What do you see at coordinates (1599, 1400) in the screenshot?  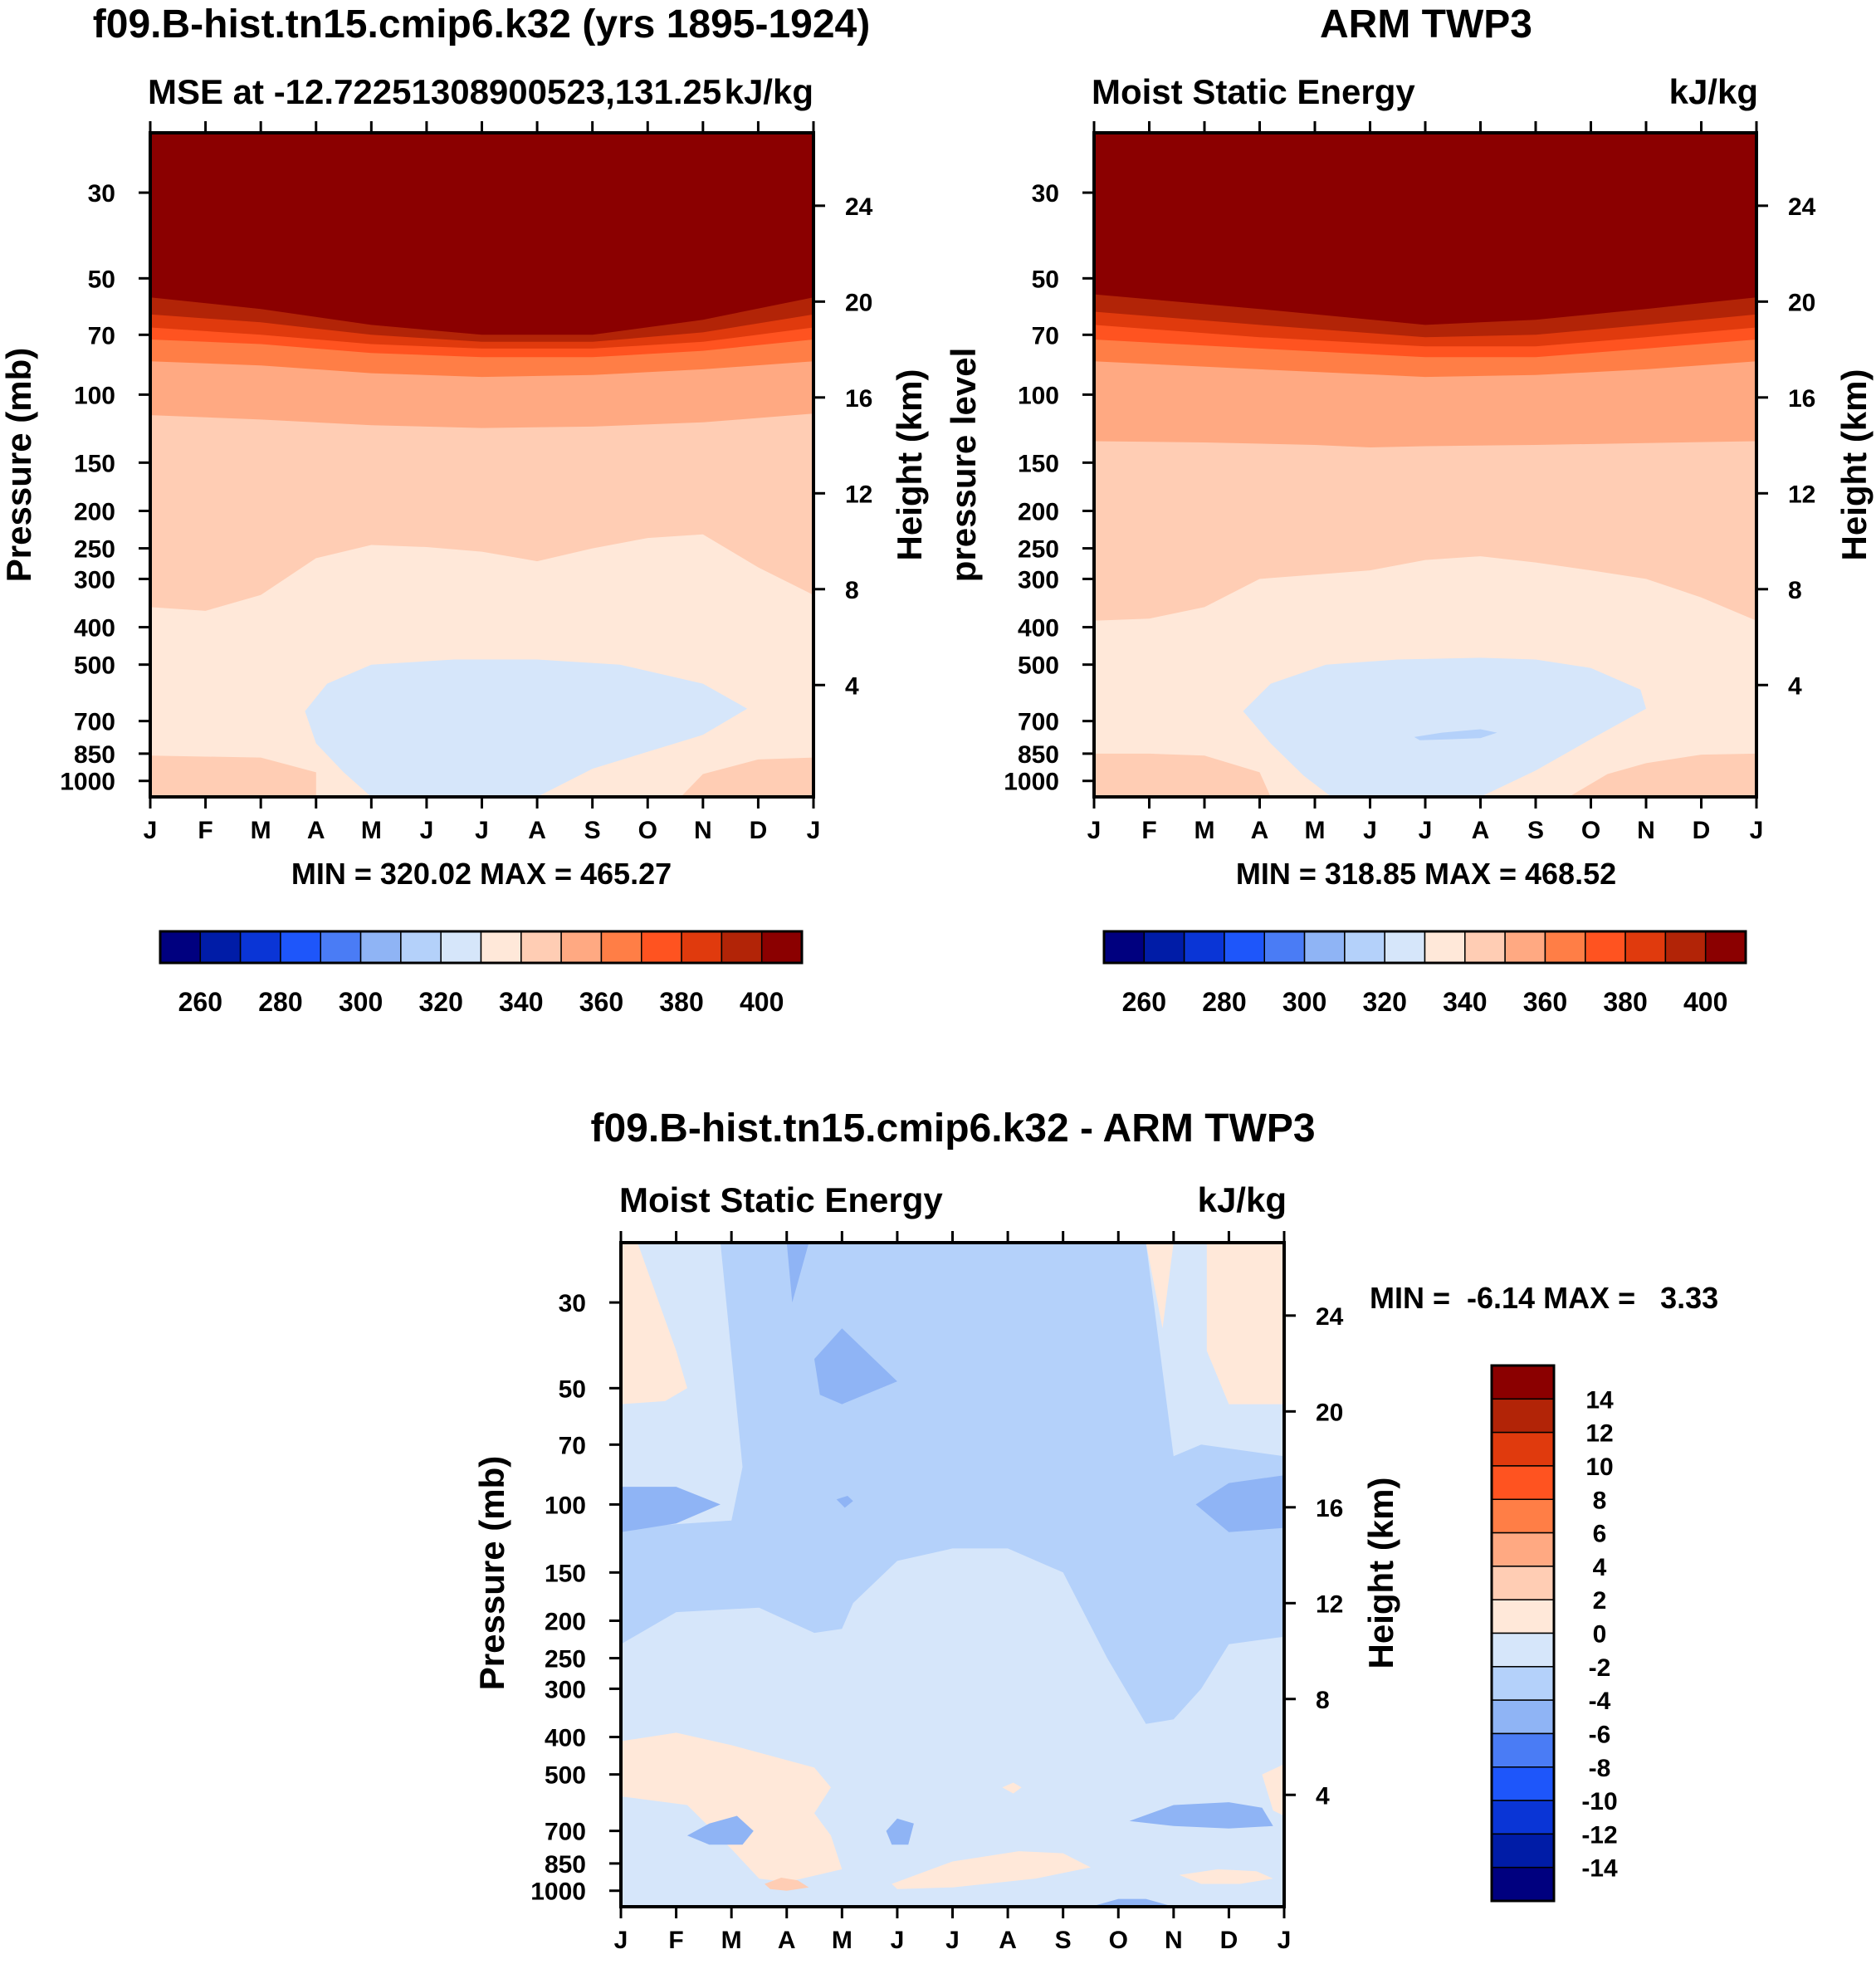 I see `diff-colorbar-label: 14` at bounding box center [1599, 1400].